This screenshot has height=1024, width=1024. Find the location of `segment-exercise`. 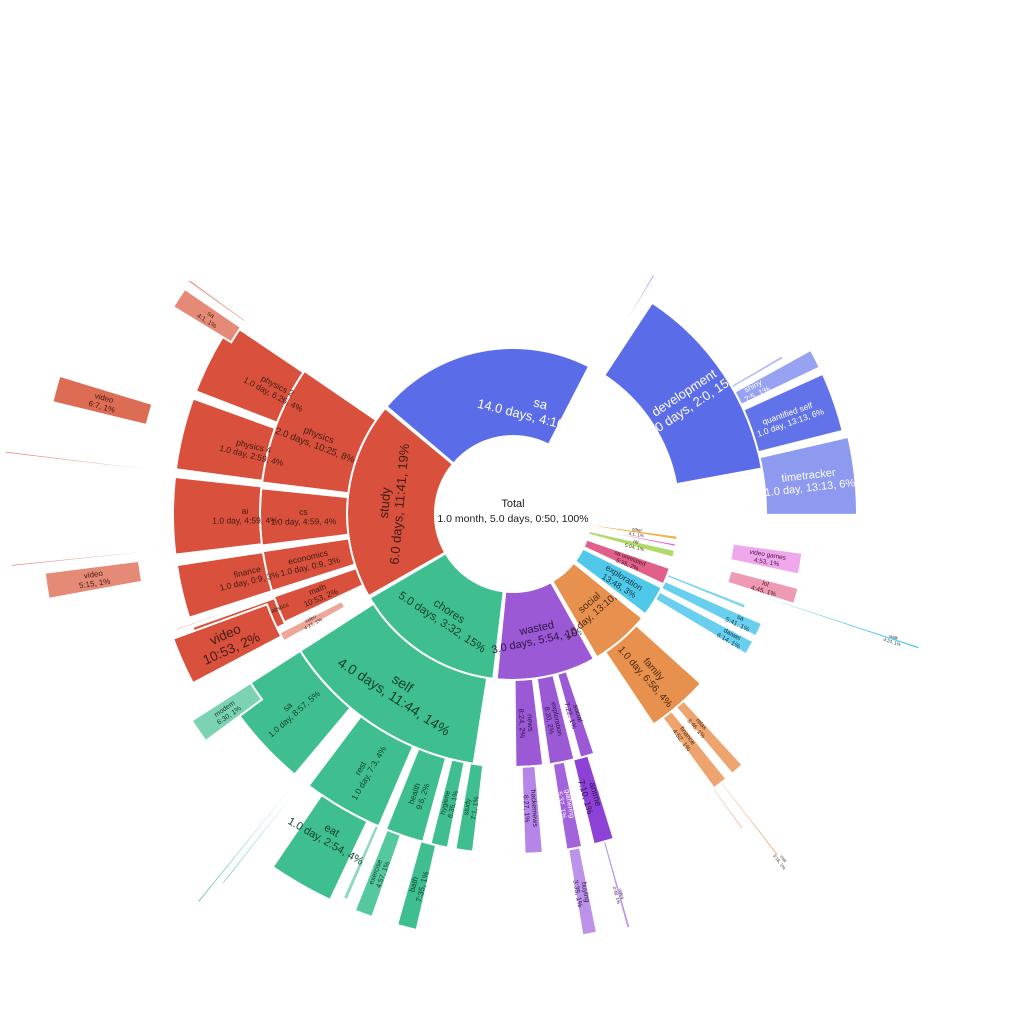

segment-exercise is located at coordinates (378, 873).